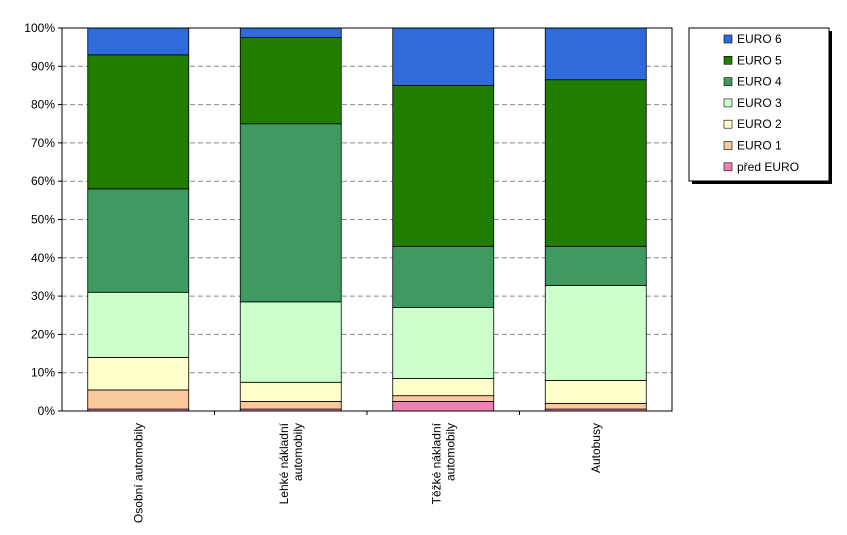  What do you see at coordinates (43, 334) in the screenshot?
I see `y-tick-label: 20%` at bounding box center [43, 334].